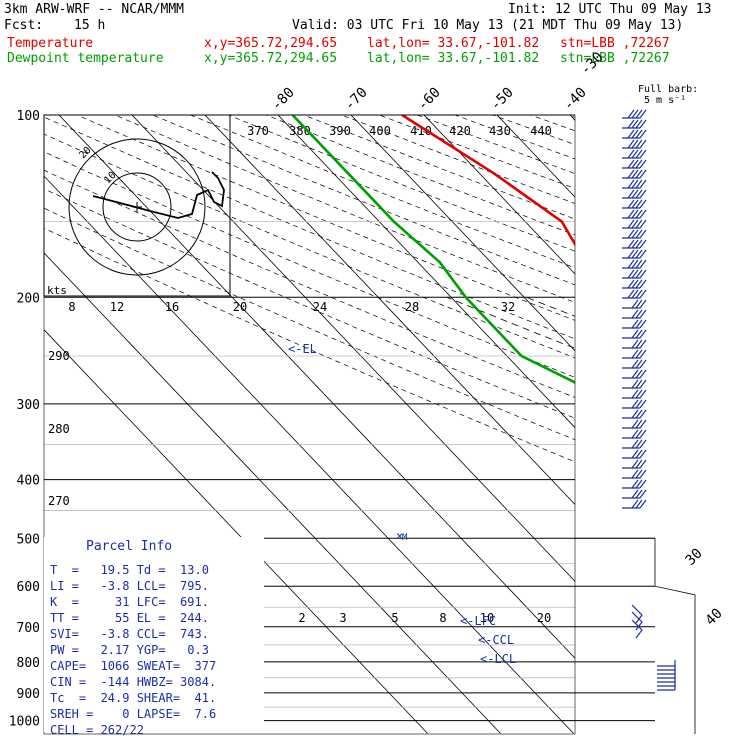 The width and height of the screenshot is (740, 740). Describe the element at coordinates (302, 349) in the screenshot. I see `parcel-level-marker: <-EL` at that location.